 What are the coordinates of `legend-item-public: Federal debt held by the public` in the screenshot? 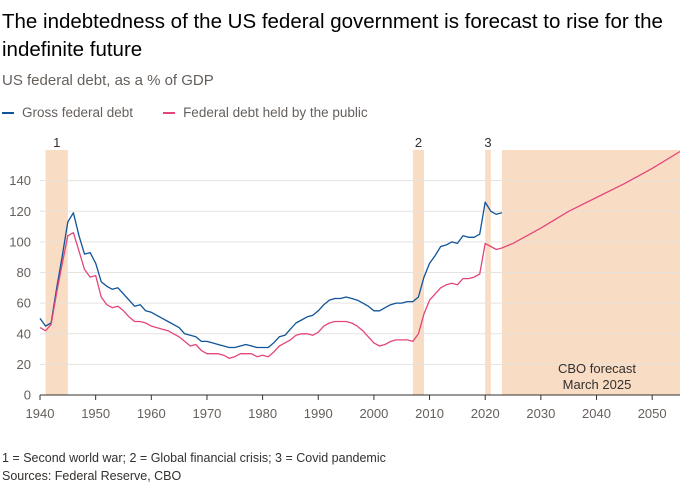 It's located at (265, 112).